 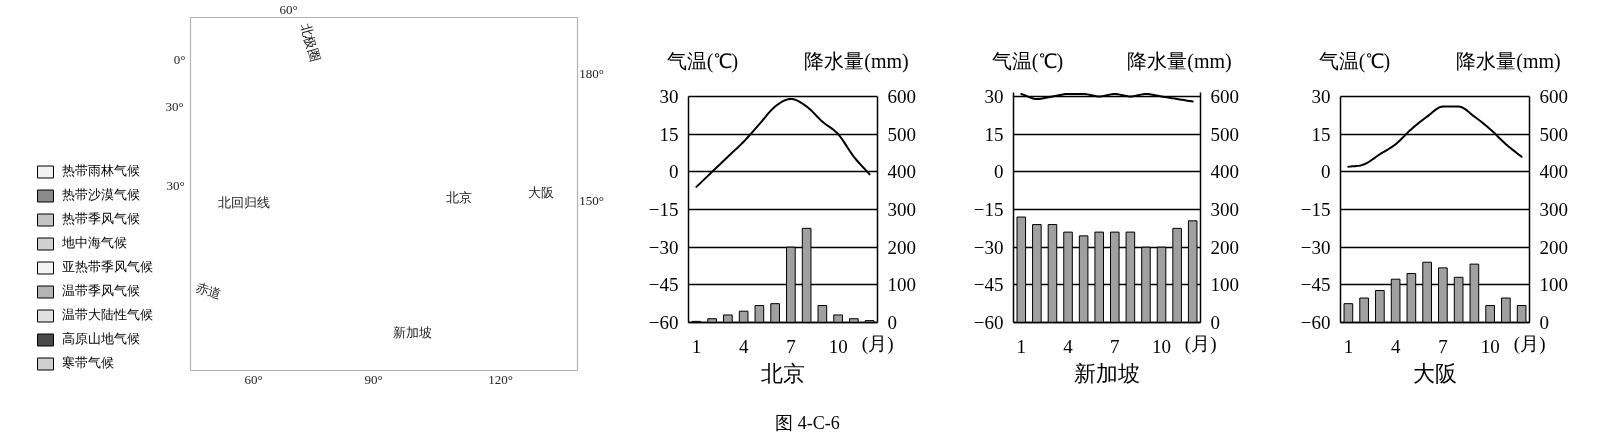 I want to click on text: 0°, so click(x=179, y=59).